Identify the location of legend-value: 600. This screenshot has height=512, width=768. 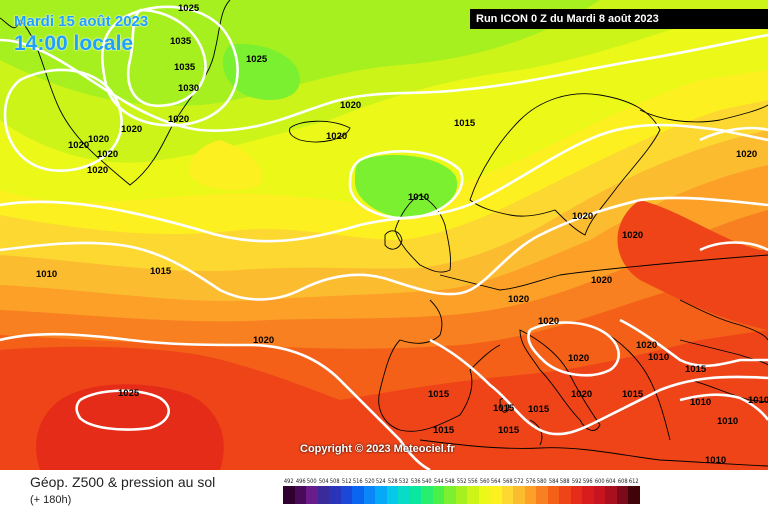
(599, 481).